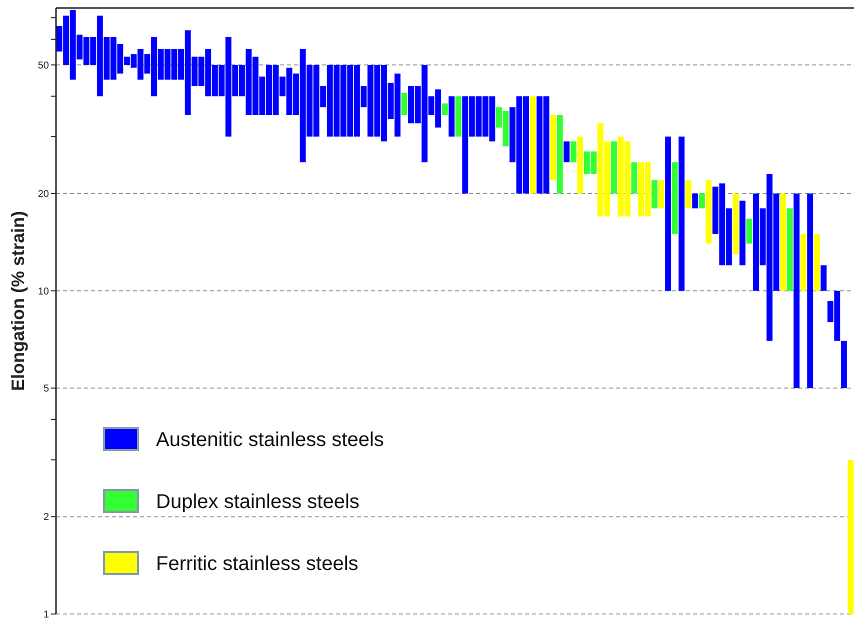 The image size is (854, 622). Describe the element at coordinates (46, 389) in the screenshot. I see `y-tick-label: 5` at that location.